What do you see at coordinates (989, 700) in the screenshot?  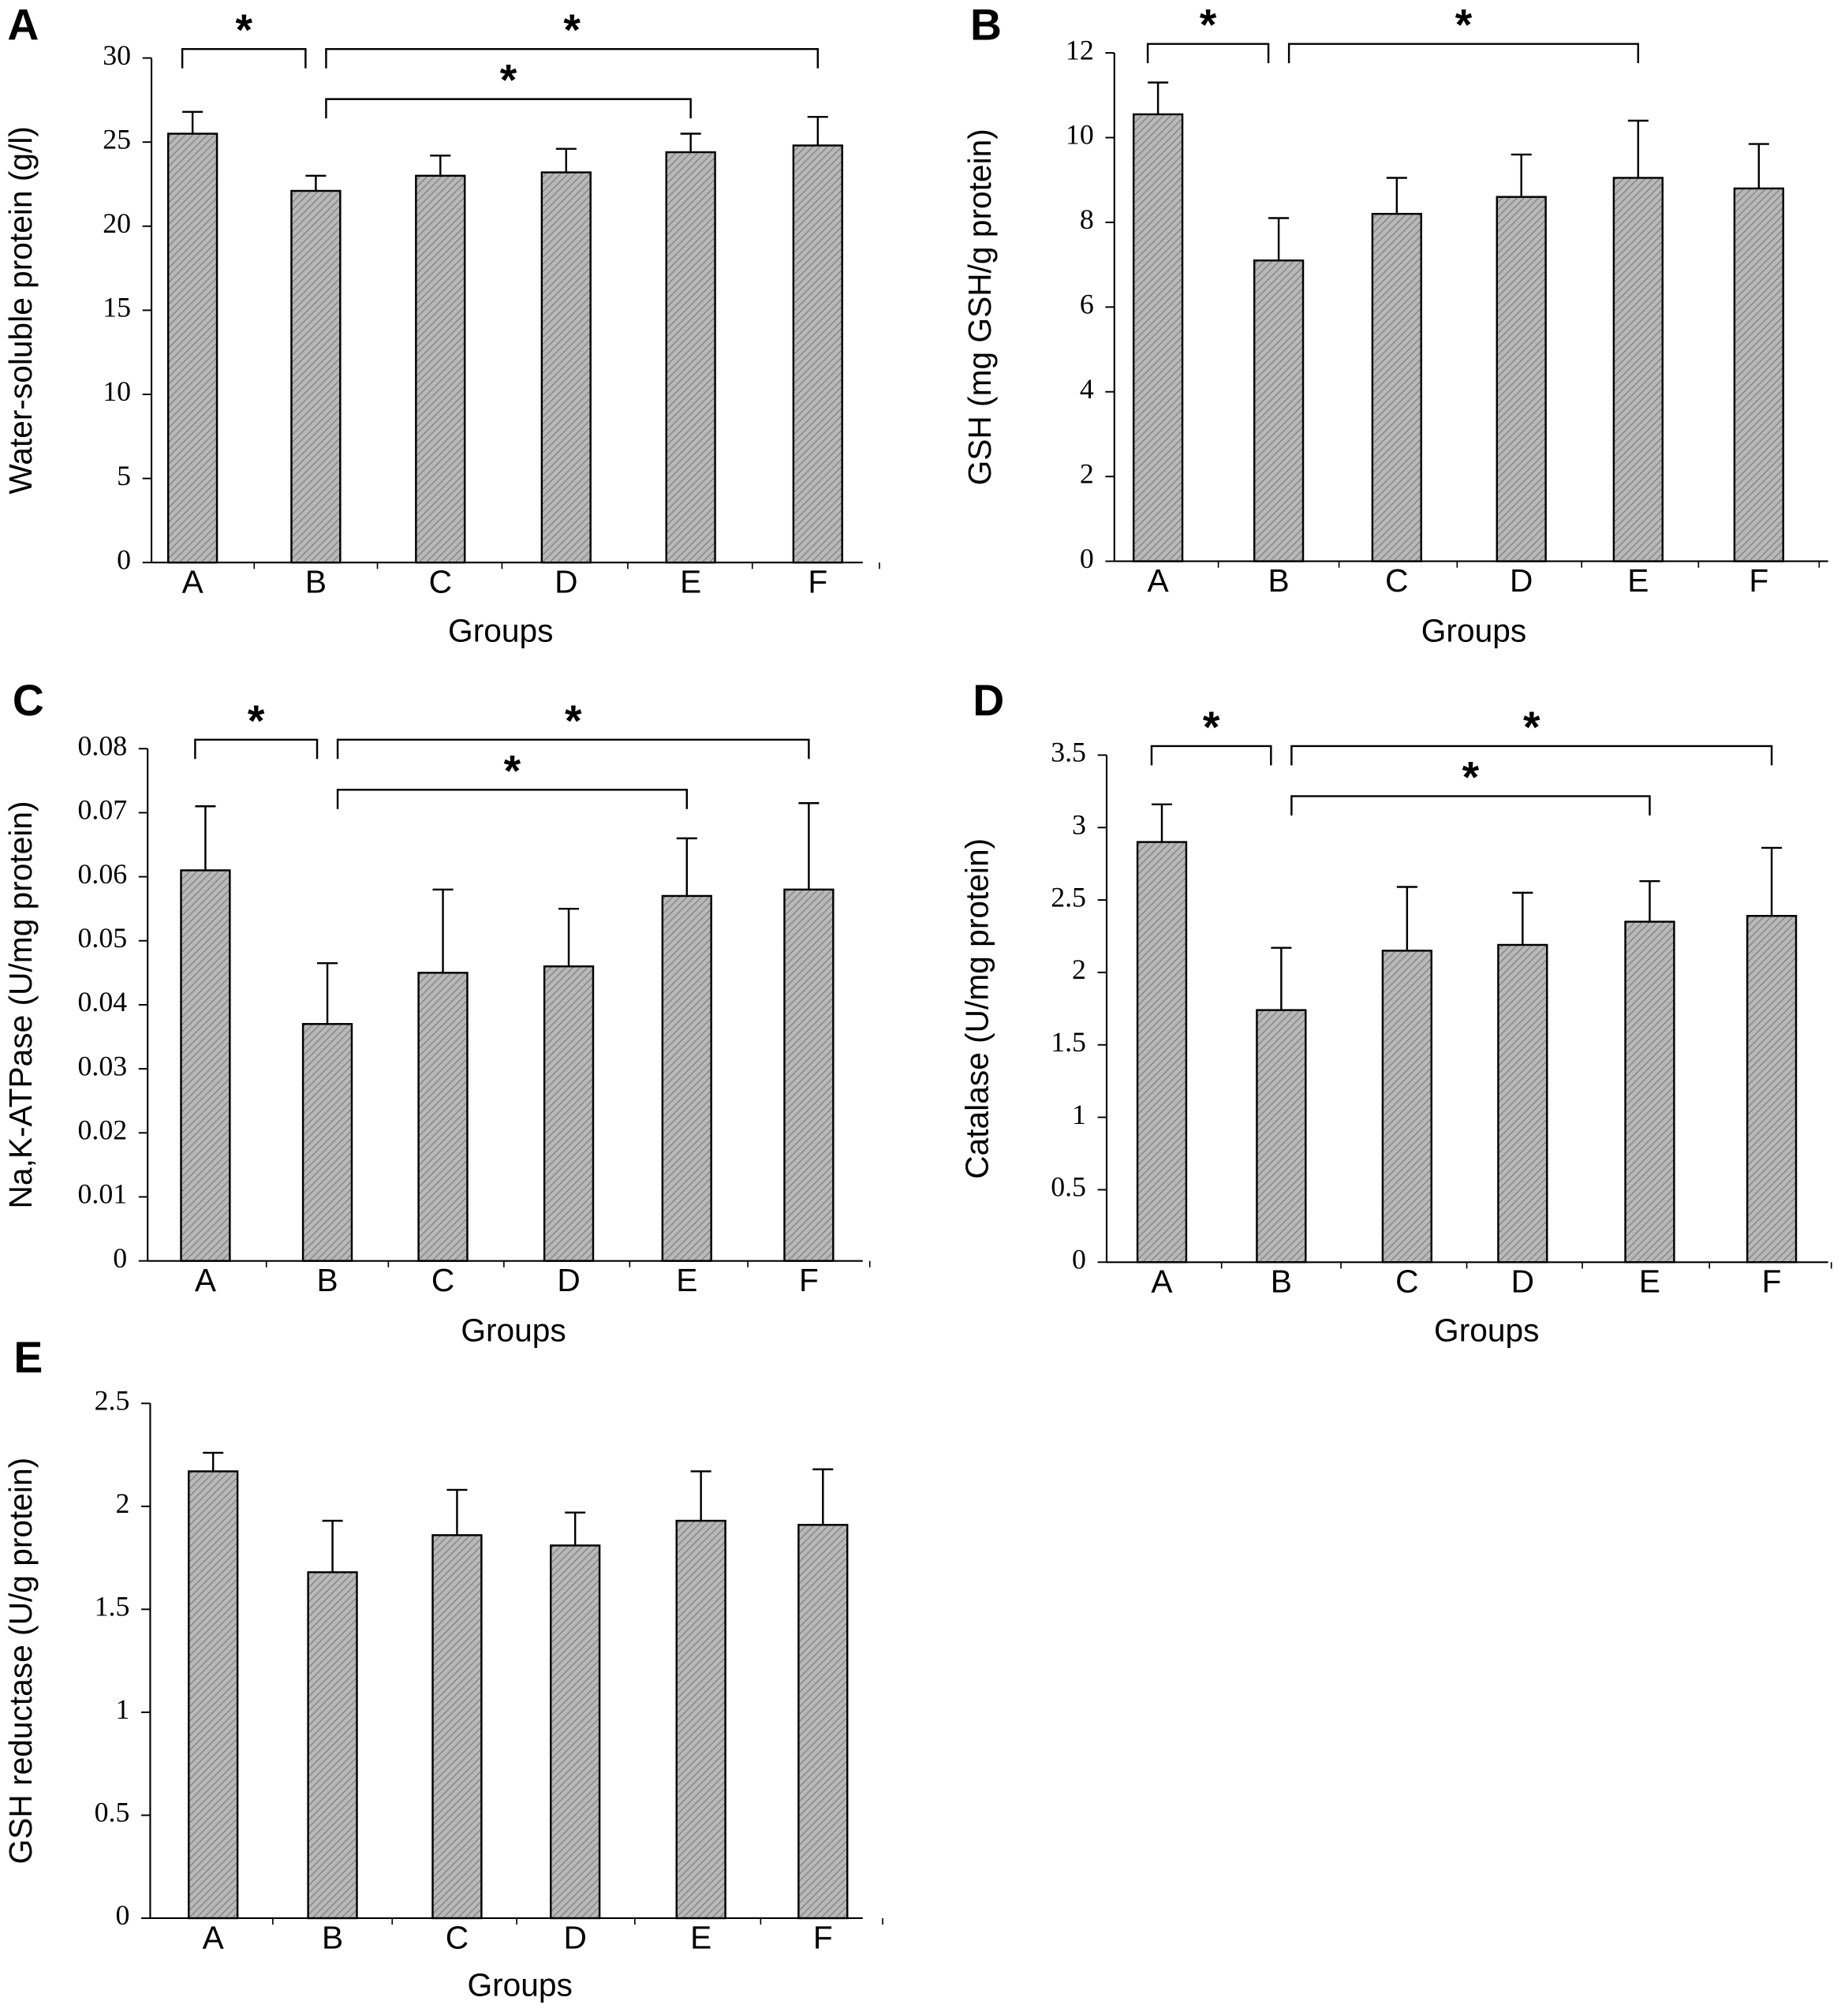 I see `panel-label: D` at bounding box center [989, 700].